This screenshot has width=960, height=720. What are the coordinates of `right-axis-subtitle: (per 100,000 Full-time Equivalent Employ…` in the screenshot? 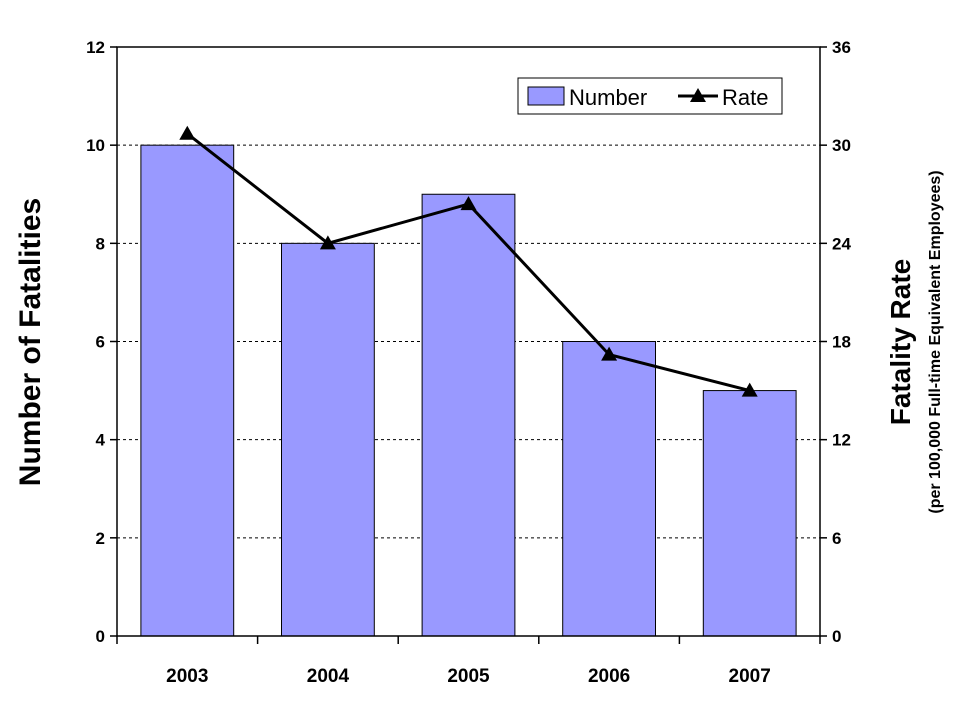 It's located at (935, 341).